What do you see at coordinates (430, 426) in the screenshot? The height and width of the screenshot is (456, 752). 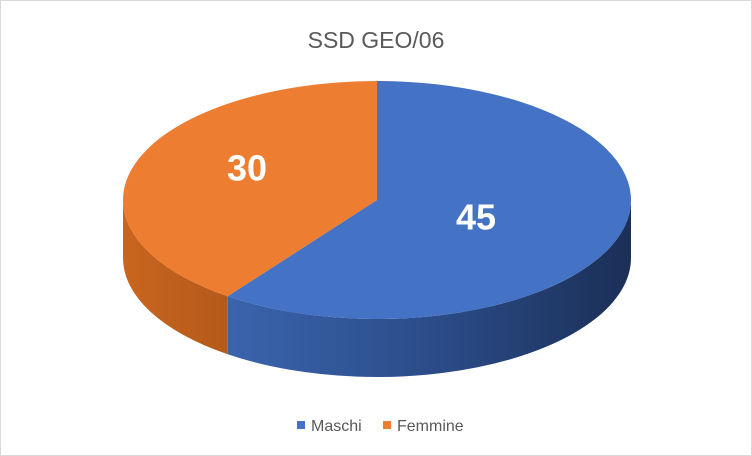 I see `legend-label-femmine: Femmine` at bounding box center [430, 426].